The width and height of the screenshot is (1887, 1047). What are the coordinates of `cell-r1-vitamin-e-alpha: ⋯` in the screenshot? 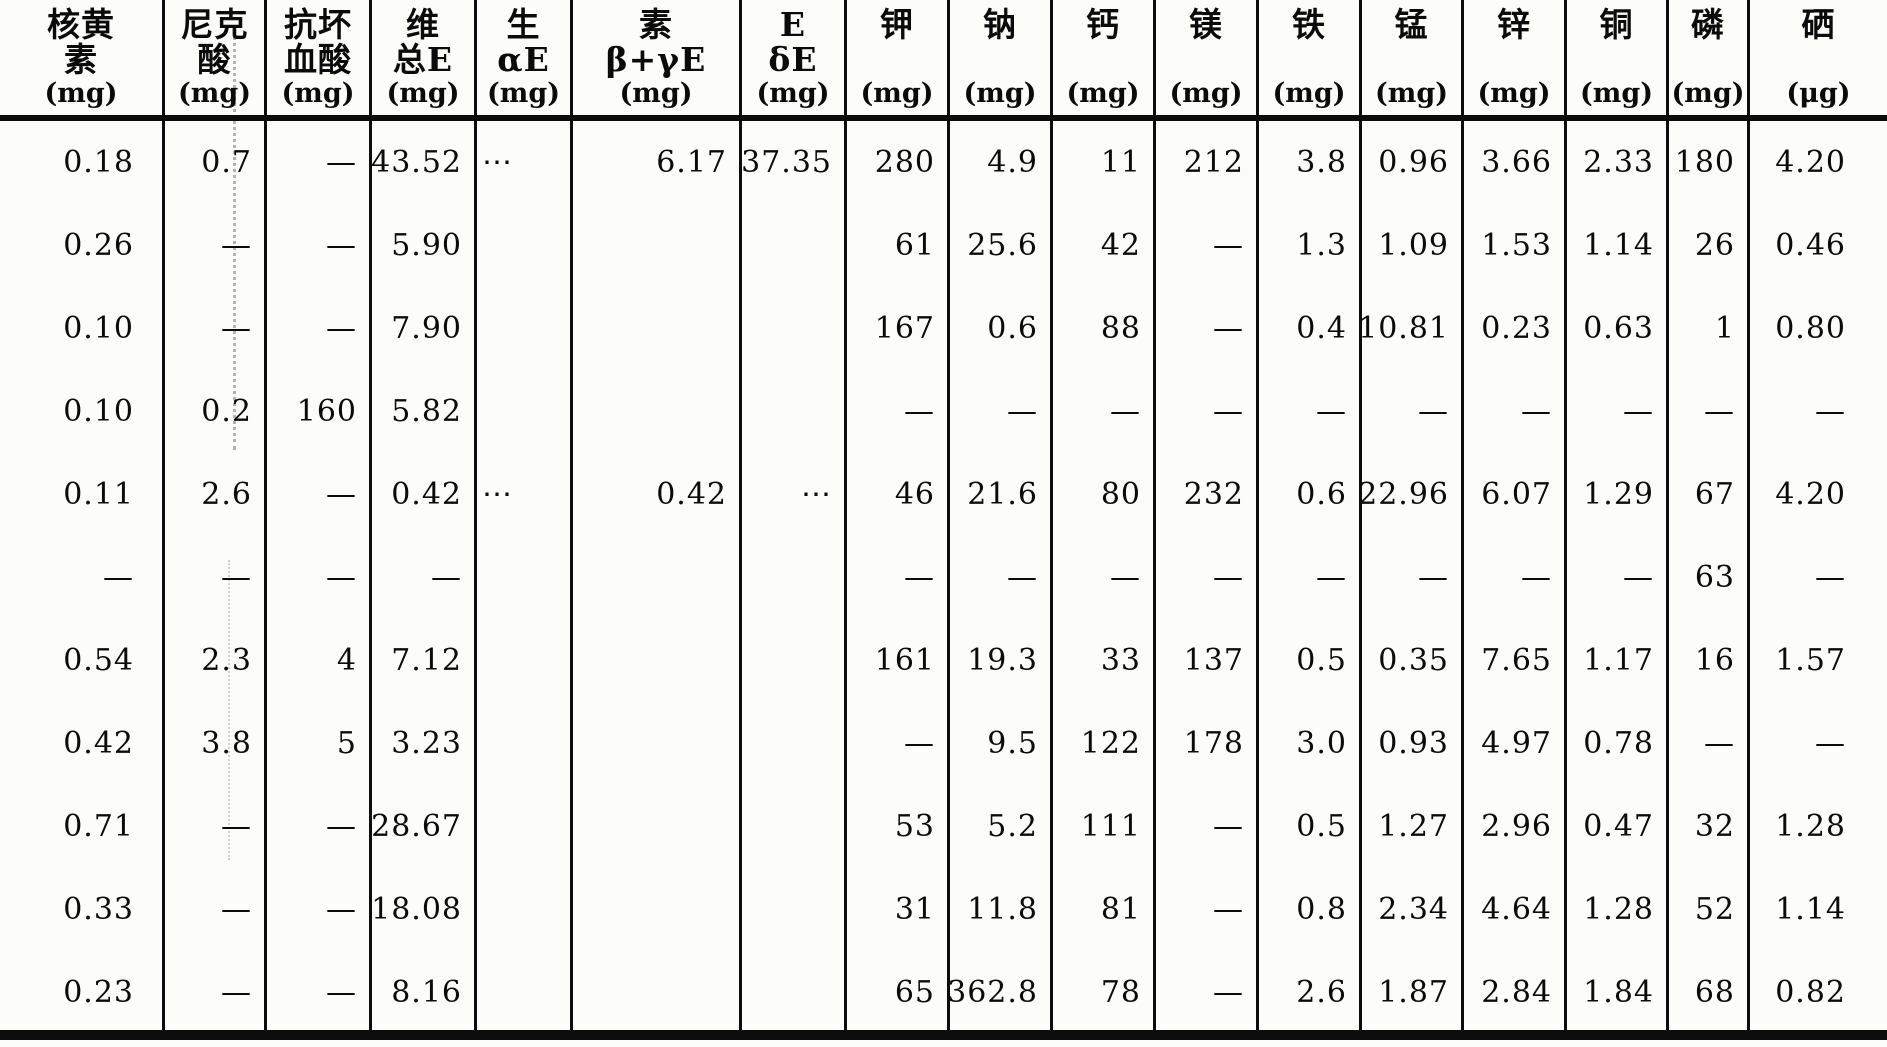 It's located at (525, 162).